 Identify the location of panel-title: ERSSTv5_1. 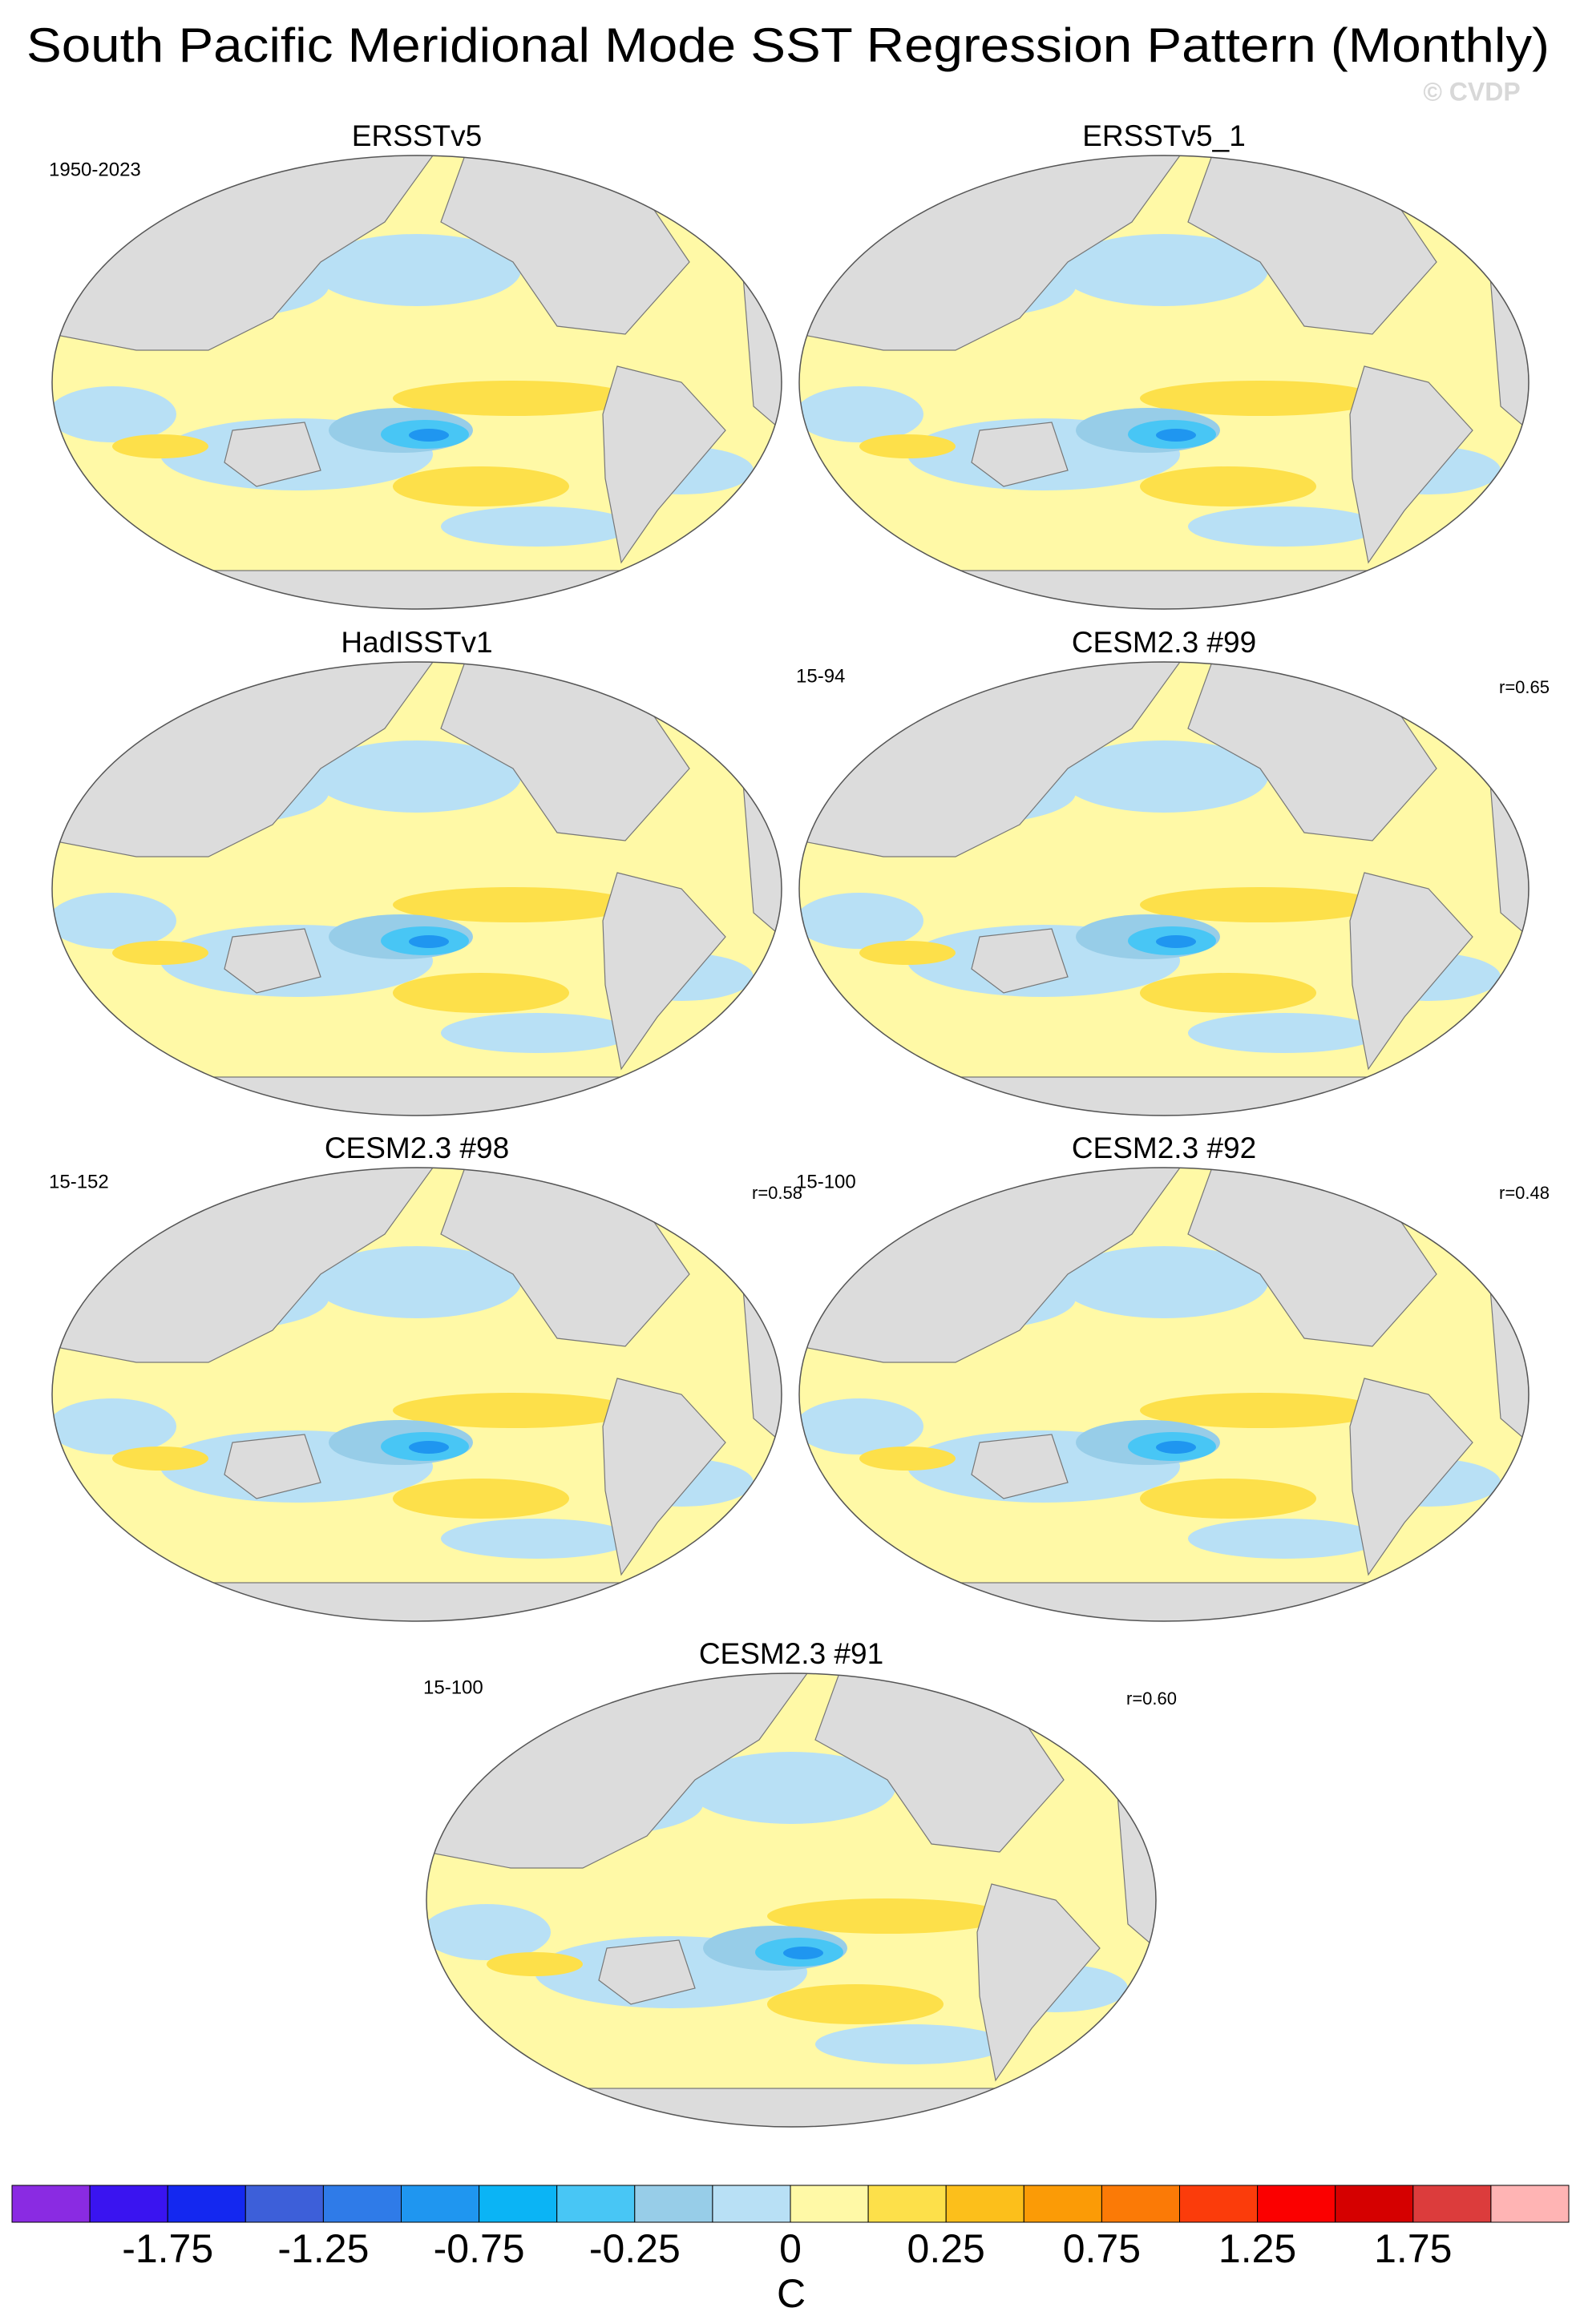
(1164, 135).